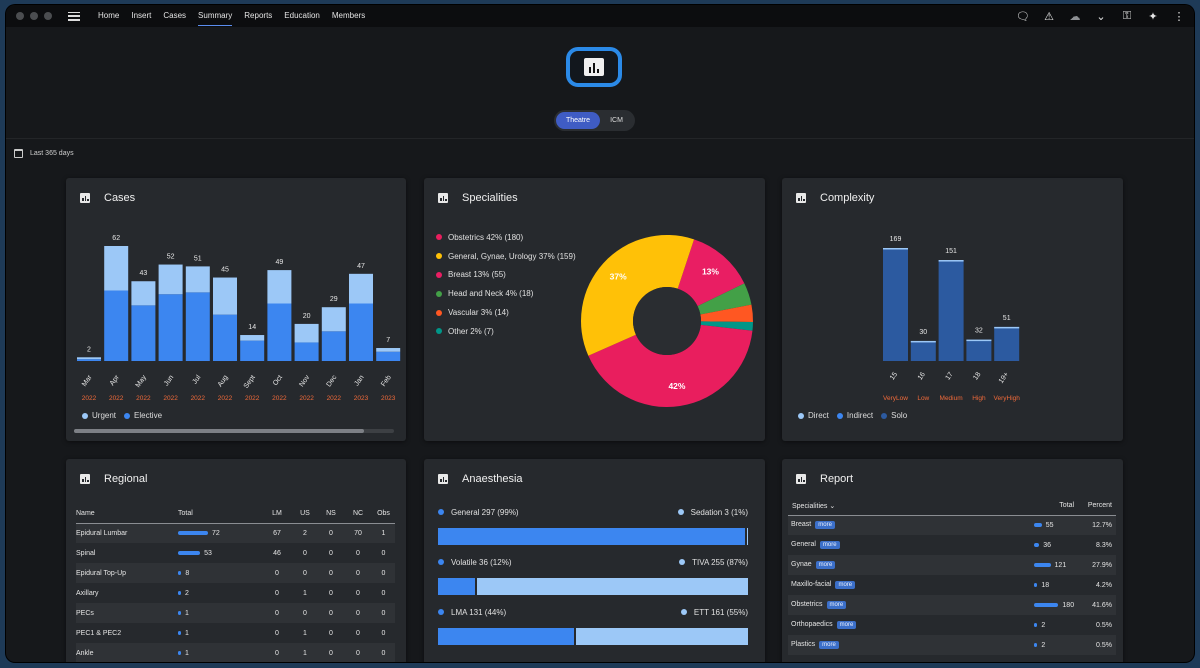 The height and width of the screenshot is (668, 1200). I want to click on nav-reports: Reports, so click(258, 15).